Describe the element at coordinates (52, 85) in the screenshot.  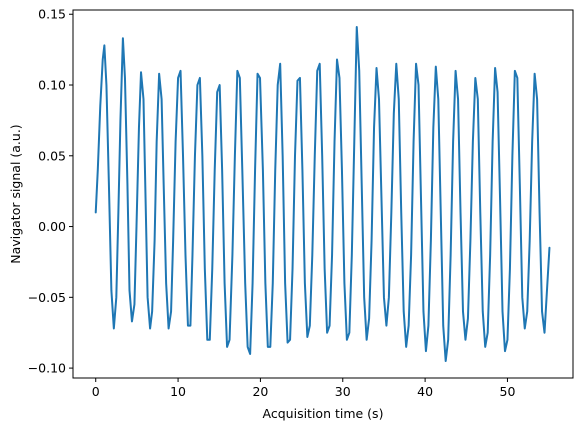
I see `y-tick-label: 0.10` at that location.